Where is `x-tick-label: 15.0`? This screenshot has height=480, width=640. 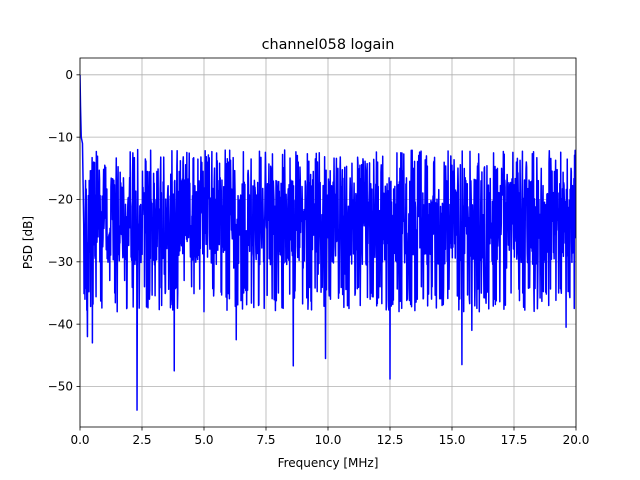
x-tick-label: 15.0 is located at coordinates (452, 440).